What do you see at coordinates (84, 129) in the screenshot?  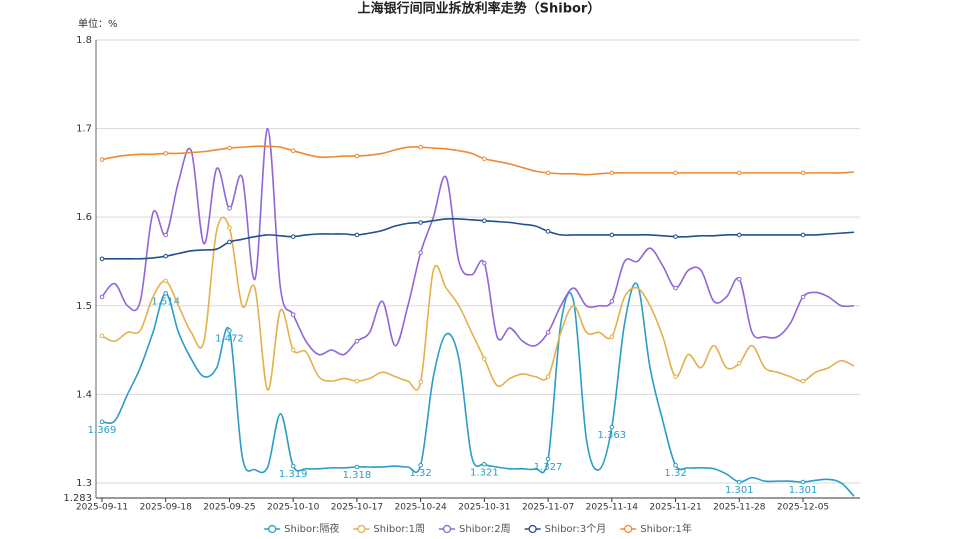 I see `y-tick-label: 1.7` at bounding box center [84, 129].